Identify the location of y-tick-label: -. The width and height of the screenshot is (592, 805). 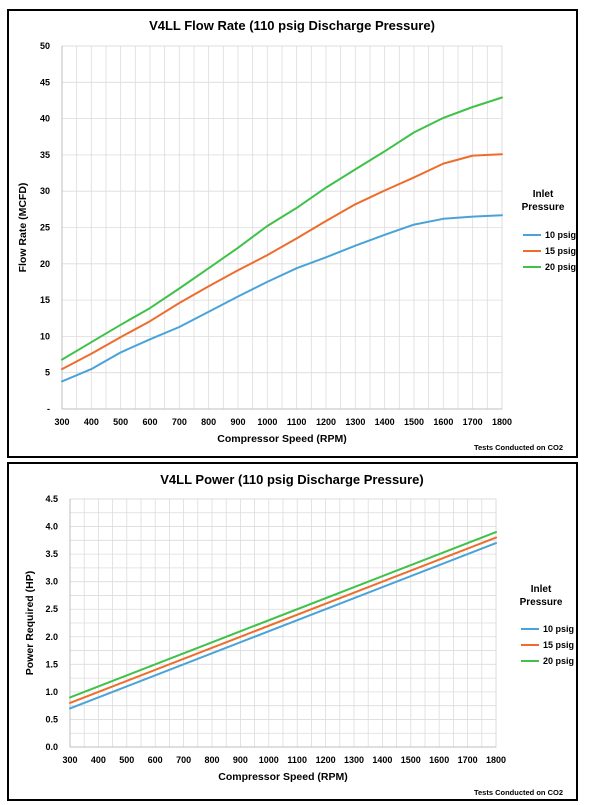
(48, 409).